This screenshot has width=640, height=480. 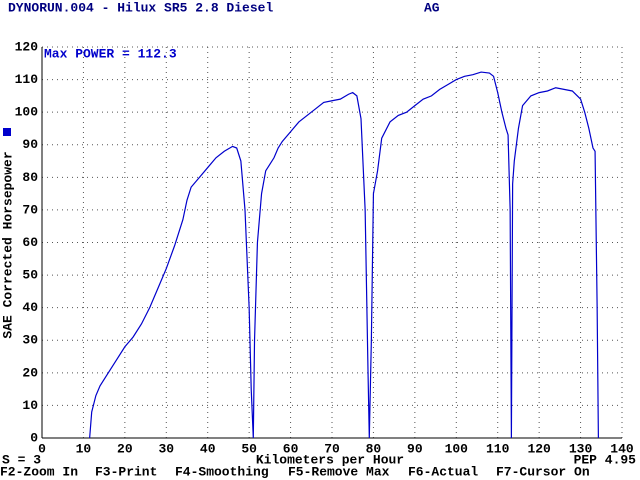 What do you see at coordinates (374, 448) in the screenshot?
I see `x-tick-label: 80` at bounding box center [374, 448].